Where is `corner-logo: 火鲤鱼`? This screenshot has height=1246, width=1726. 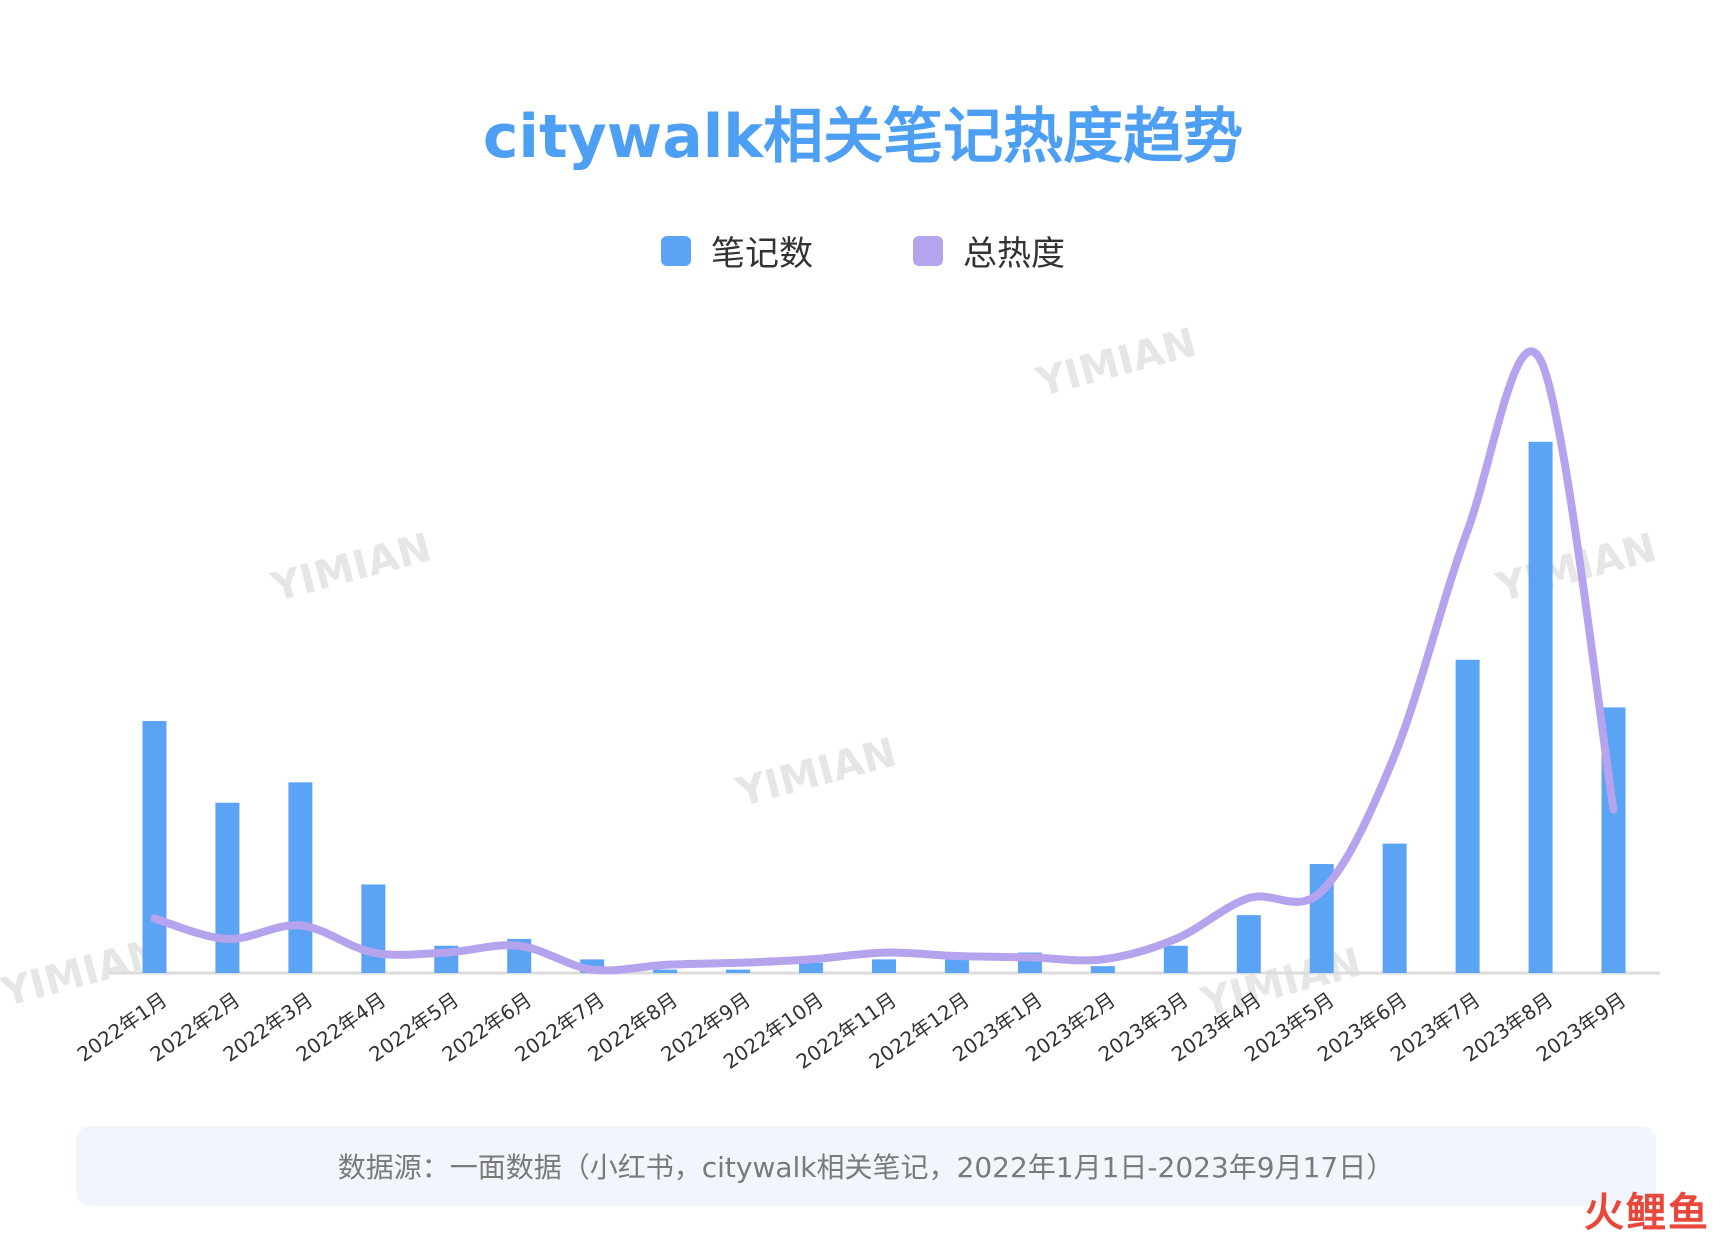
corner-logo: 火鲤鱼 is located at coordinates (1647, 1213).